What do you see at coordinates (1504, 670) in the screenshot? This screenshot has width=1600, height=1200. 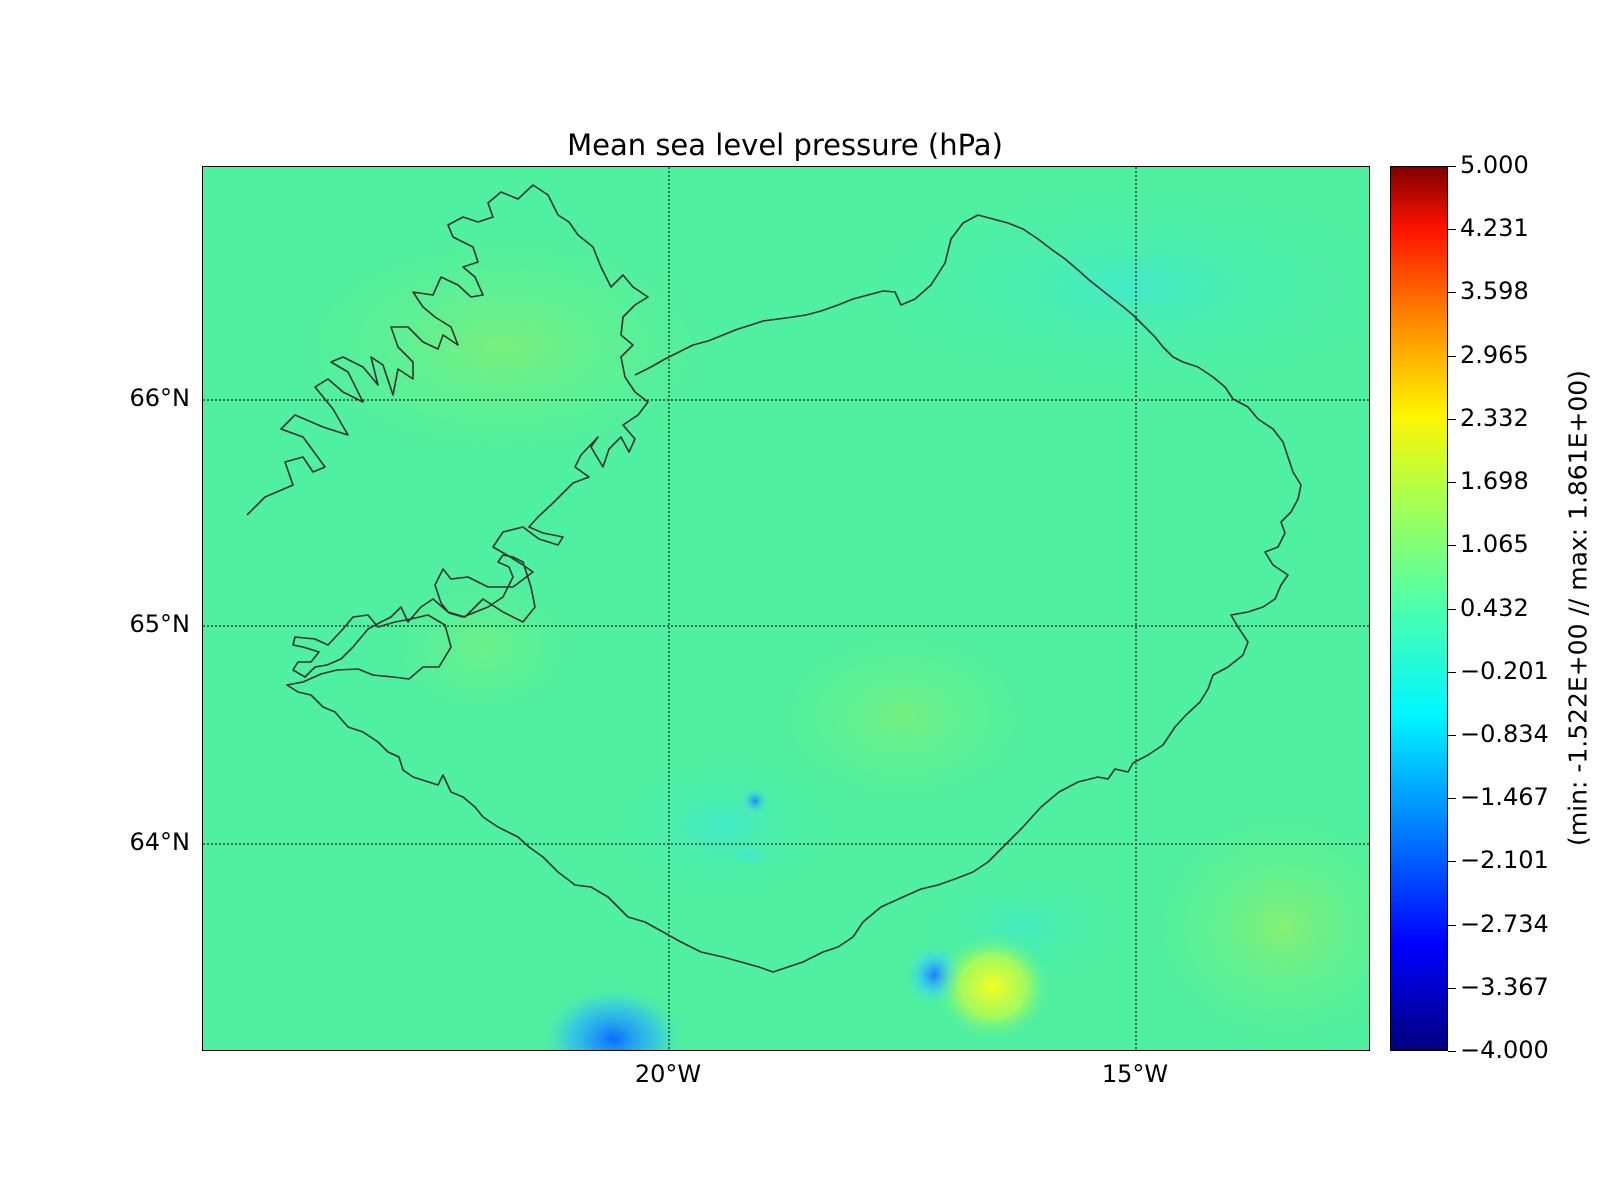 I see `colorbar-tick-label: −0.201` at bounding box center [1504, 670].